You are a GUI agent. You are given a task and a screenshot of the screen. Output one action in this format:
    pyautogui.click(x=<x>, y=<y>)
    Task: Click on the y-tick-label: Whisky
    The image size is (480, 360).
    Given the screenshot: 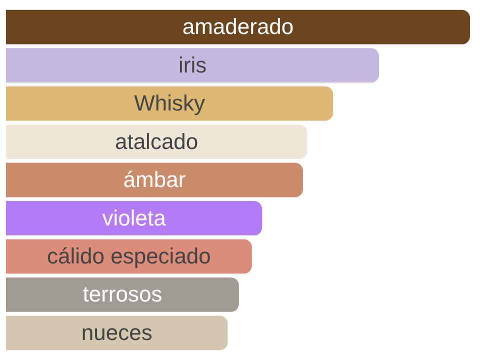 What is the action you would take?
    pyautogui.click(x=170, y=103)
    